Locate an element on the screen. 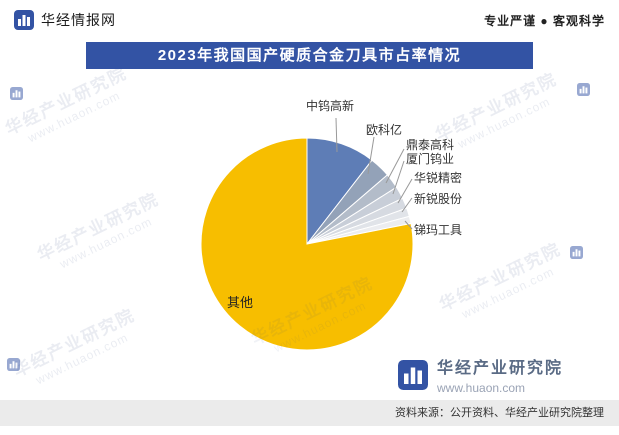  brand-footer-logo-icon is located at coordinates (413, 374).